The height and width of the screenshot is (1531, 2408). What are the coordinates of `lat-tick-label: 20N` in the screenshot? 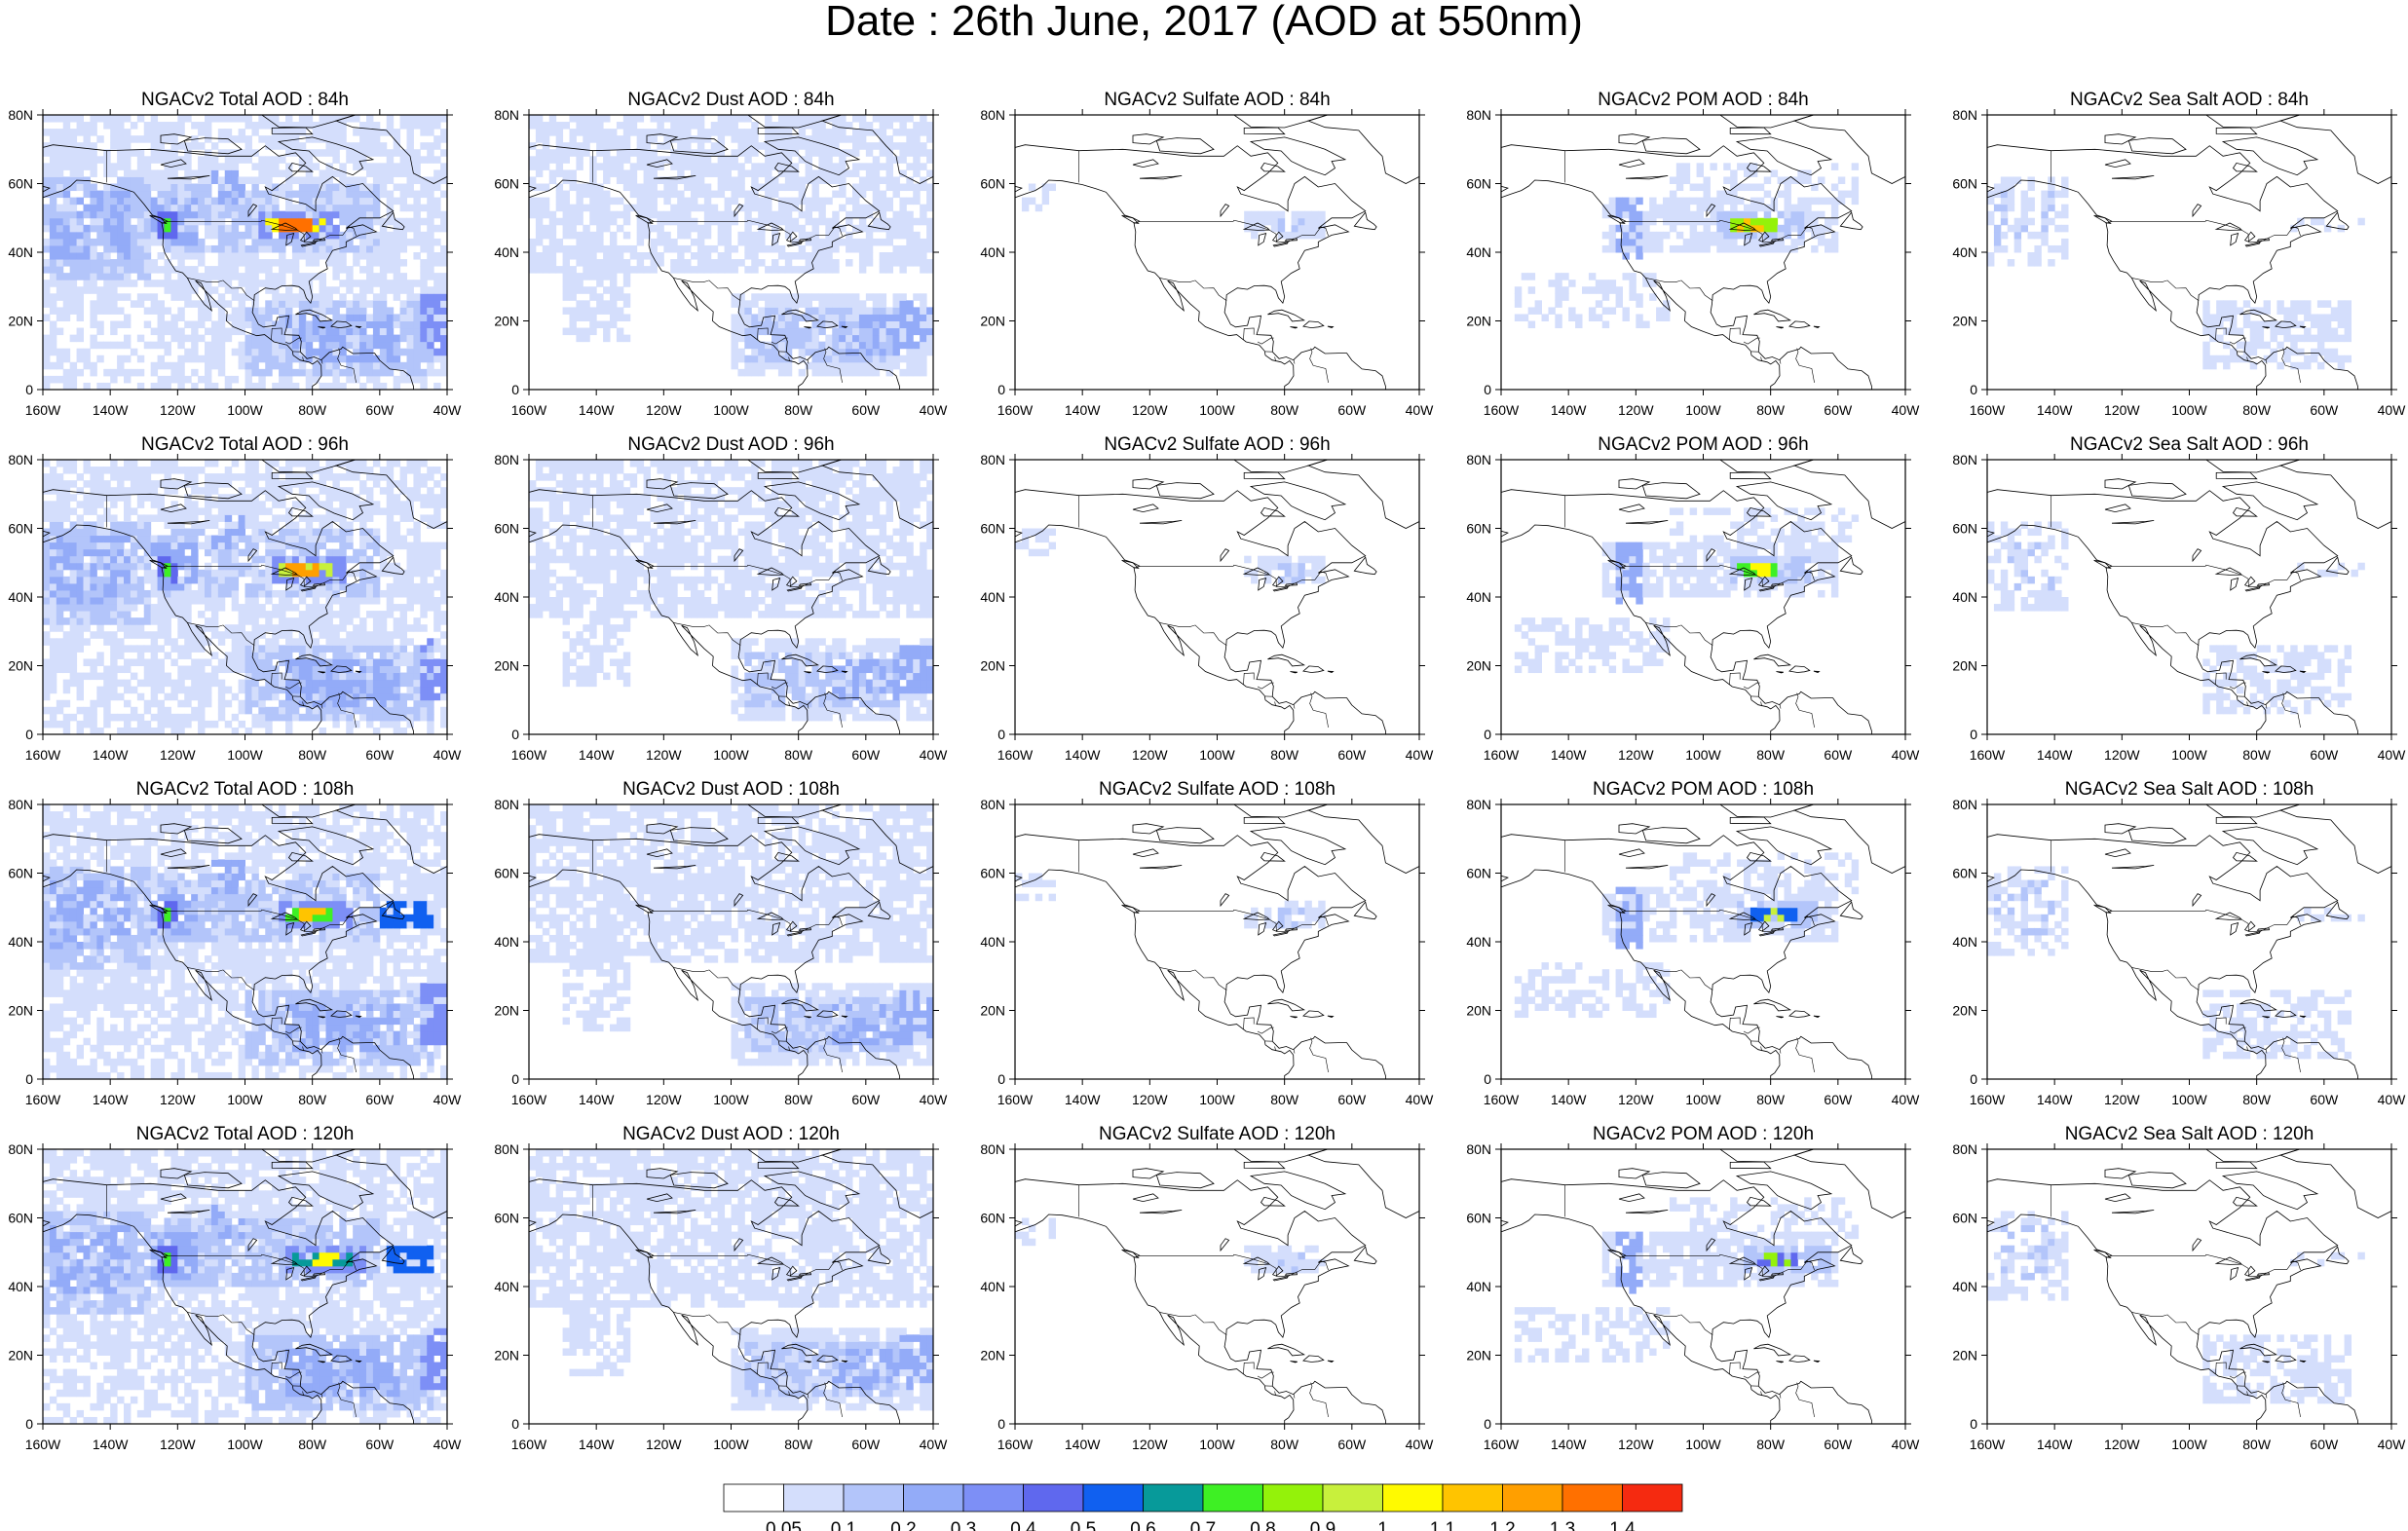 It's located at (20, 321).